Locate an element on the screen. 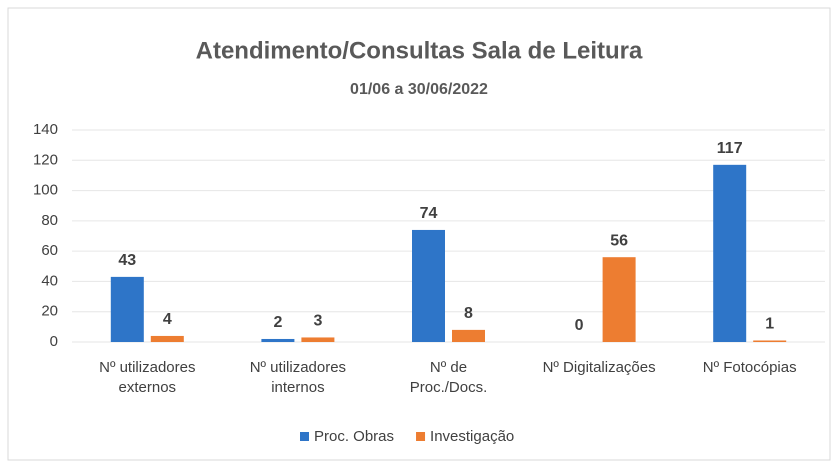 Image resolution: width=838 pixels, height=468 pixels. data-label: 43 is located at coordinates (127, 260).